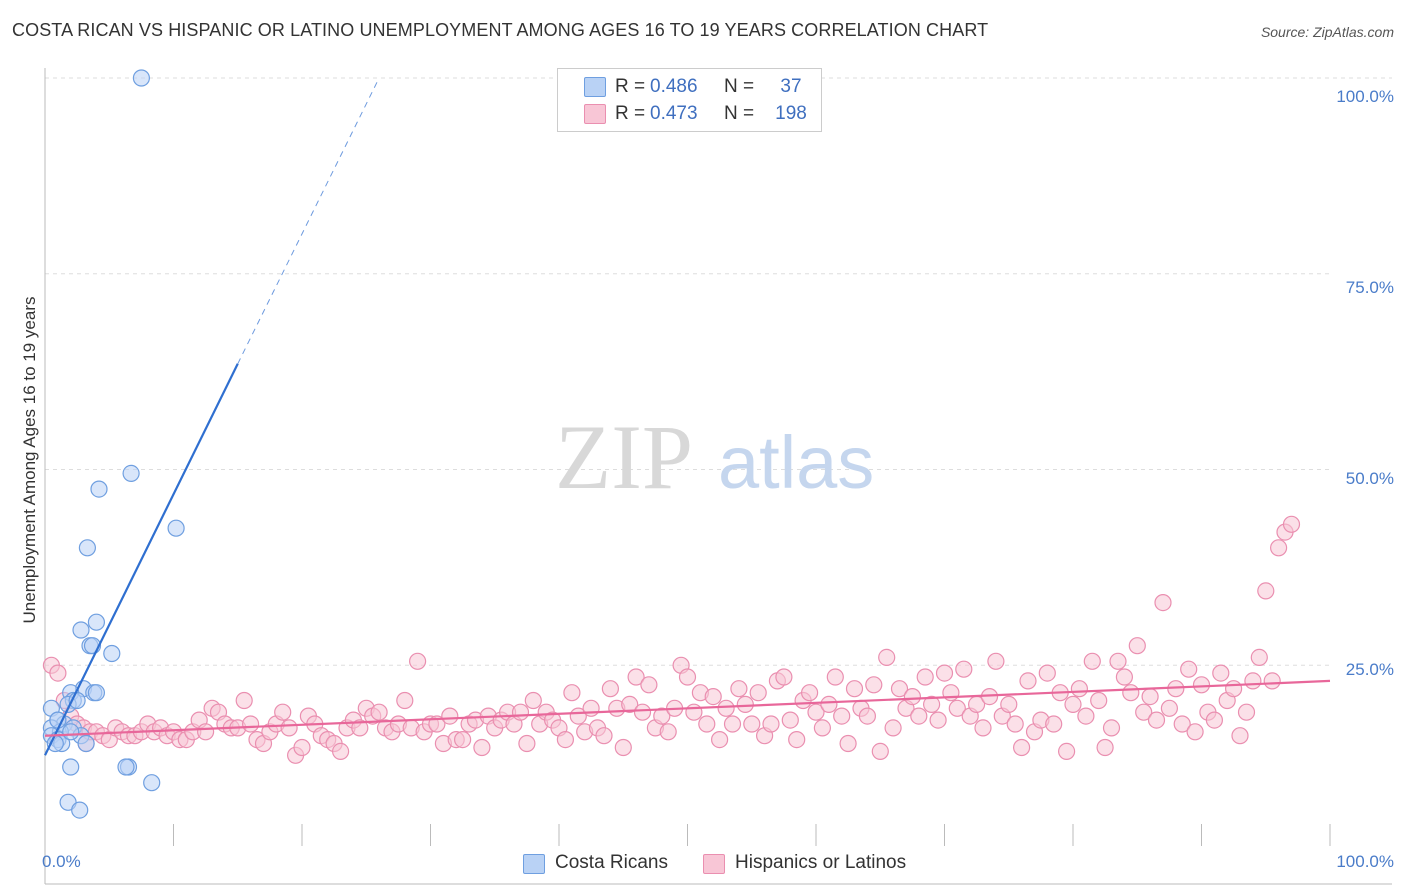 The width and height of the screenshot is (1406, 892). What do you see at coordinates (739, 113) in the screenshot?
I see `n-label: N =` at bounding box center [739, 113].